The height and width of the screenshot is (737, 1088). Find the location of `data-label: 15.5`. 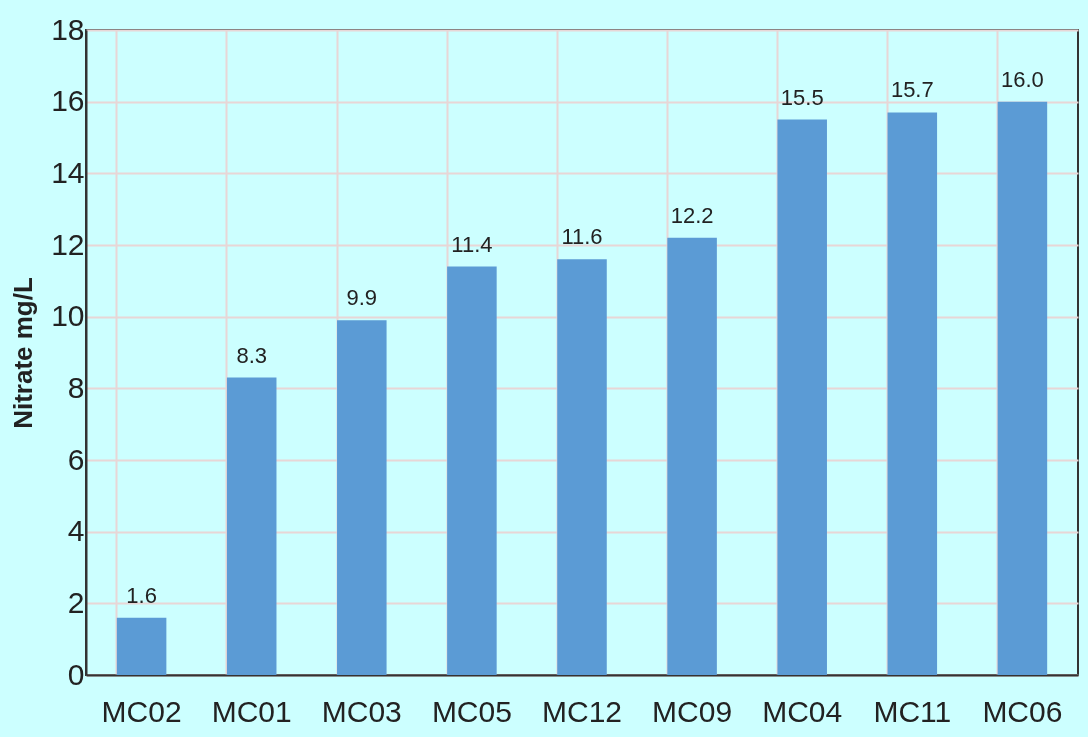

data-label: 15.5 is located at coordinates (802, 97).